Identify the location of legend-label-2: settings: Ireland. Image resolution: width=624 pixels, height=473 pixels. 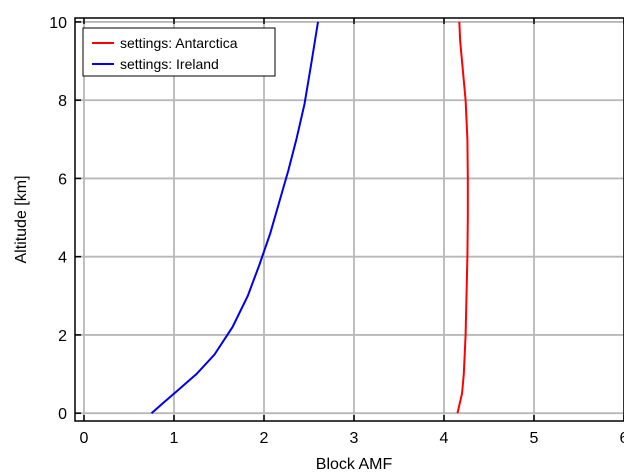
(169, 64).